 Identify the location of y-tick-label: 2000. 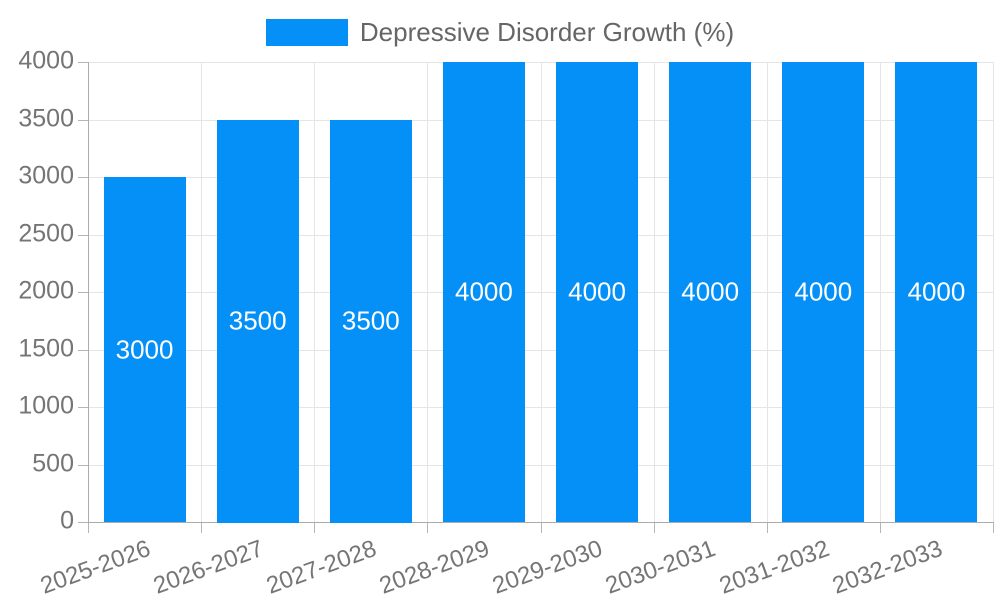
(46, 290).